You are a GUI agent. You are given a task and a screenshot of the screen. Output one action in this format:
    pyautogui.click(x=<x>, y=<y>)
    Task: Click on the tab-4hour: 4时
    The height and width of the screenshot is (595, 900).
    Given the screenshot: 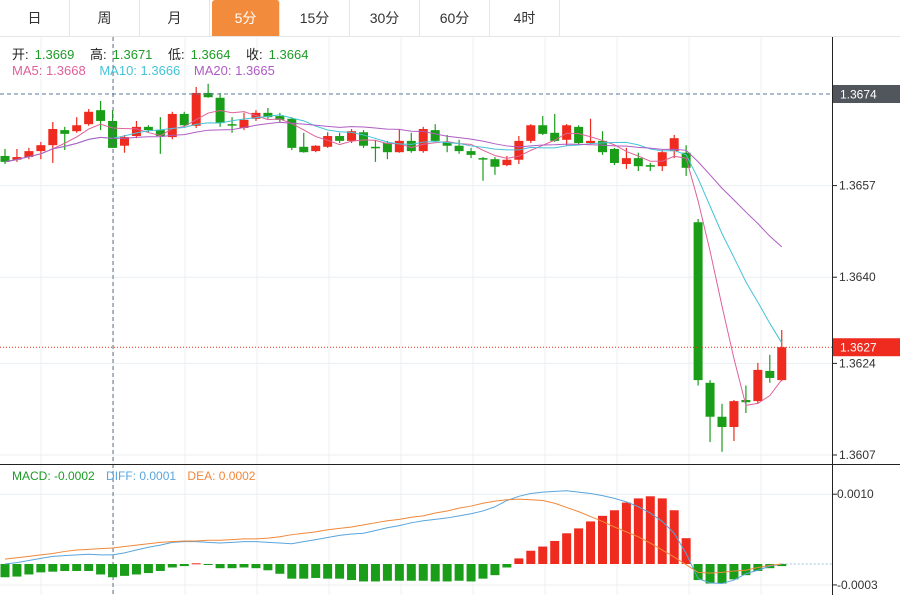 What is the action you would take?
    pyautogui.click(x=525, y=18)
    